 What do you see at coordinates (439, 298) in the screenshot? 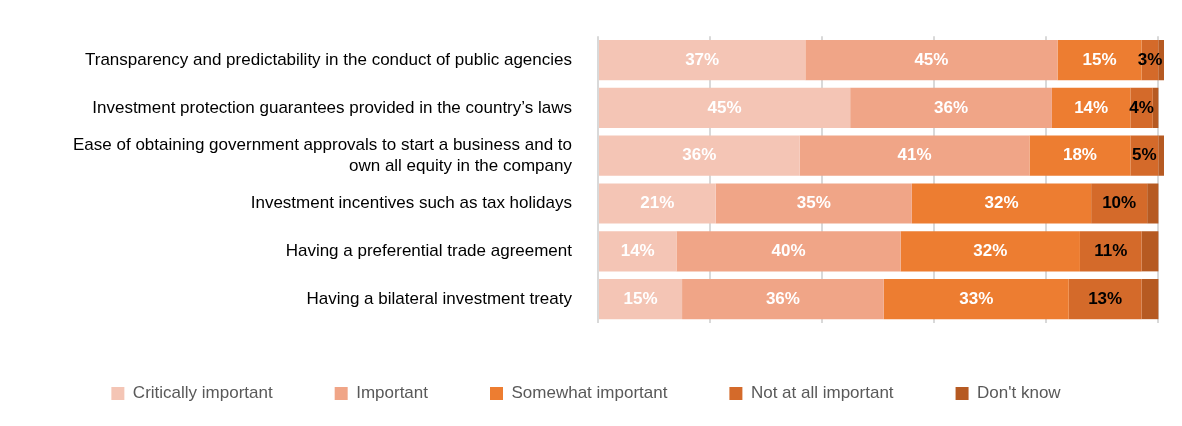
I see `y-tick-label: Having a bilateral investment treaty` at bounding box center [439, 298].